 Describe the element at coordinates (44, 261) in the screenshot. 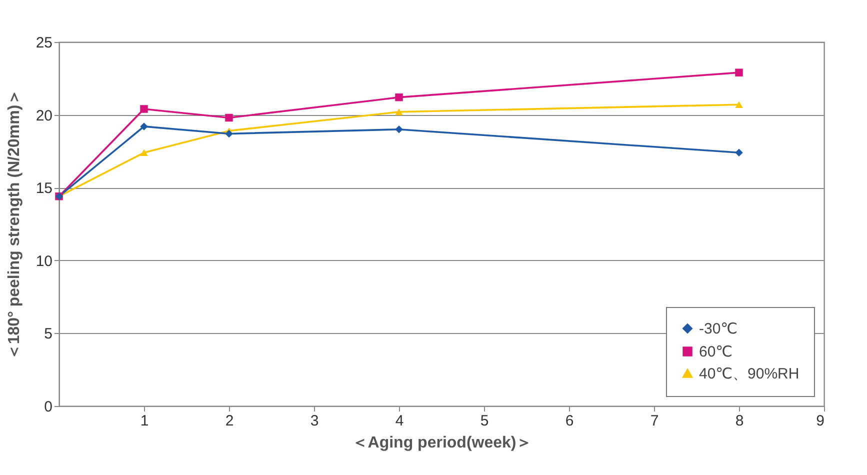

I see `y-tick-label: 10` at that location.